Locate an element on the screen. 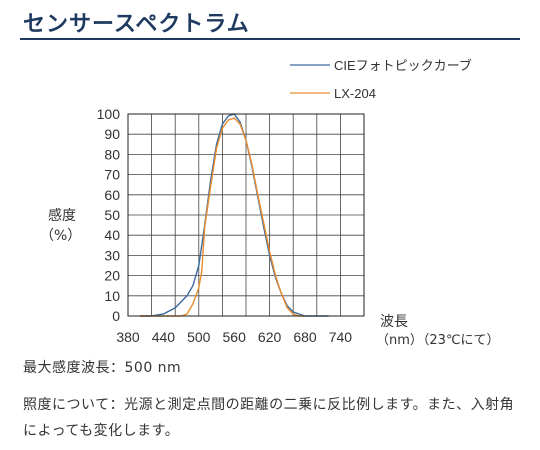  x-tick-label: 500 is located at coordinates (199, 337).